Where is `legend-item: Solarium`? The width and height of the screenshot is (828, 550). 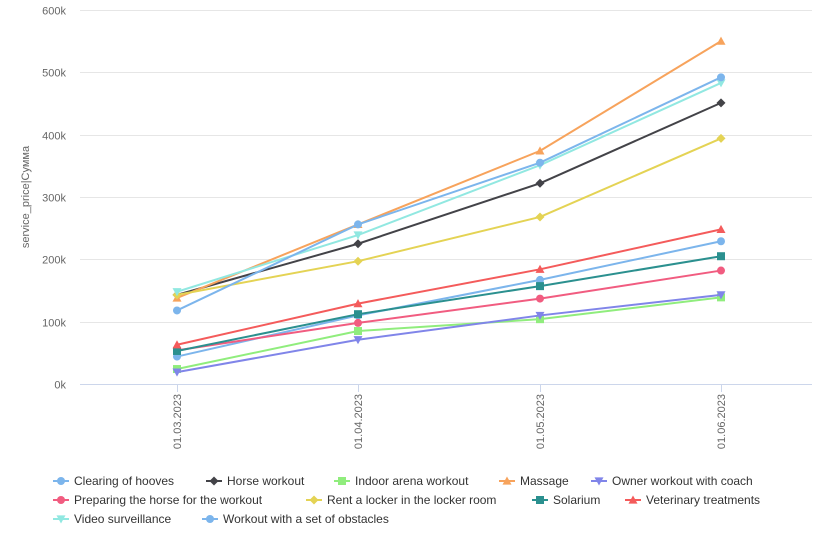 legend-item: Solarium is located at coordinates (566, 500).